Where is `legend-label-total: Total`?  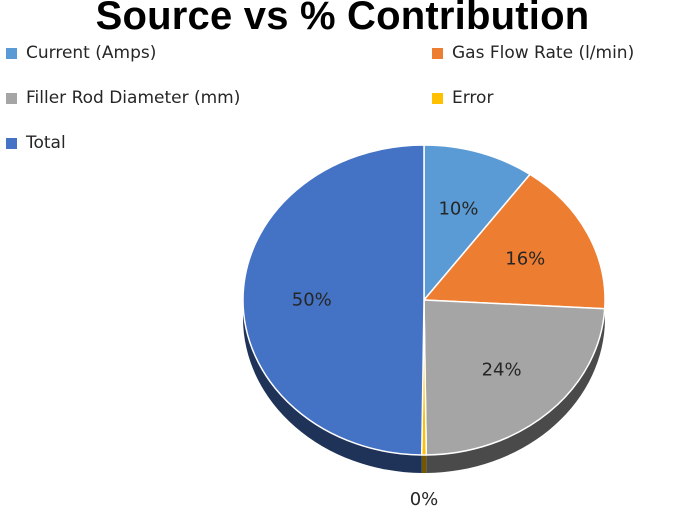 legend-label-total: Total is located at coordinates (46, 143).